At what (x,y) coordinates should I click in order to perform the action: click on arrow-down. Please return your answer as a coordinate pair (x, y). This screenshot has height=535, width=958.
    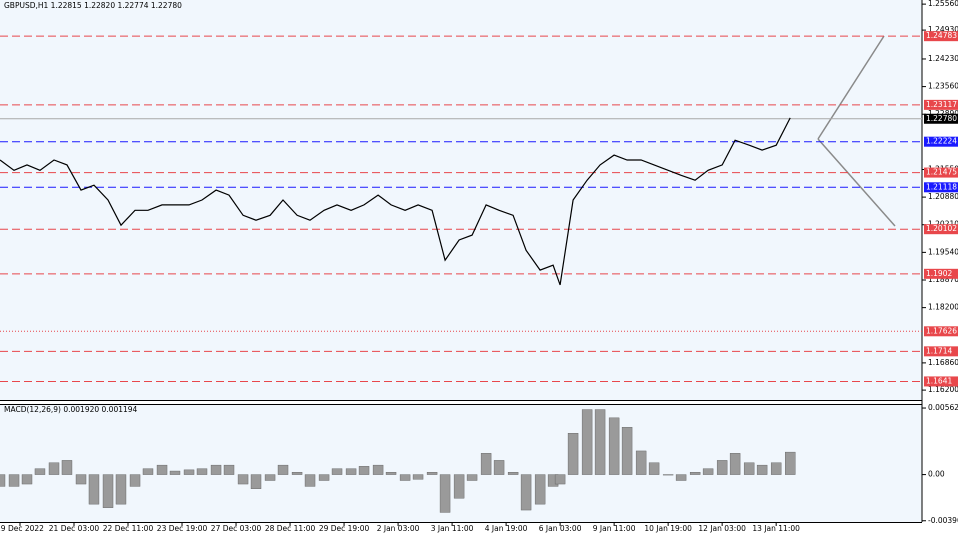
    Looking at the image, I should click on (856, 182).